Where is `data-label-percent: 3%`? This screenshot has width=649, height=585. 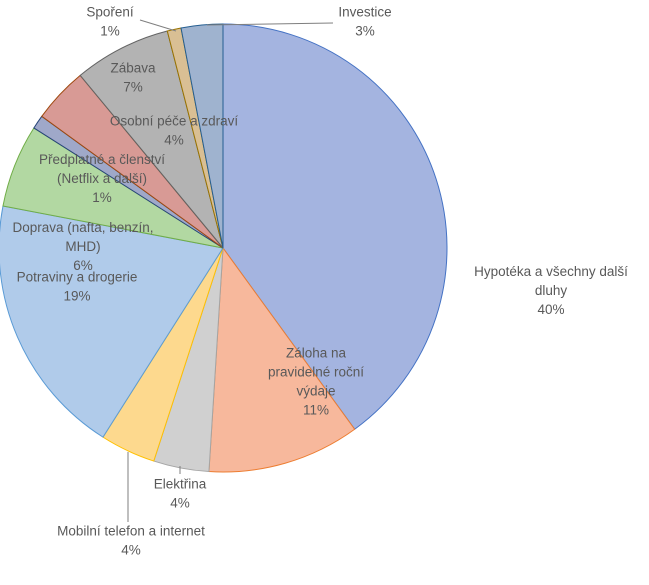
data-label-percent: 3% is located at coordinates (365, 31).